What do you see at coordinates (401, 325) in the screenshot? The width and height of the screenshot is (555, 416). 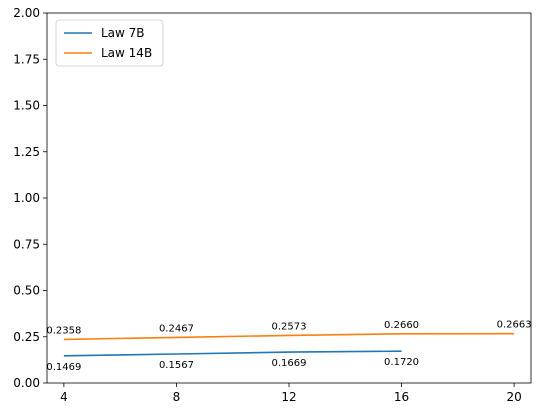 I see `data-label: 0.2660` at bounding box center [401, 325].